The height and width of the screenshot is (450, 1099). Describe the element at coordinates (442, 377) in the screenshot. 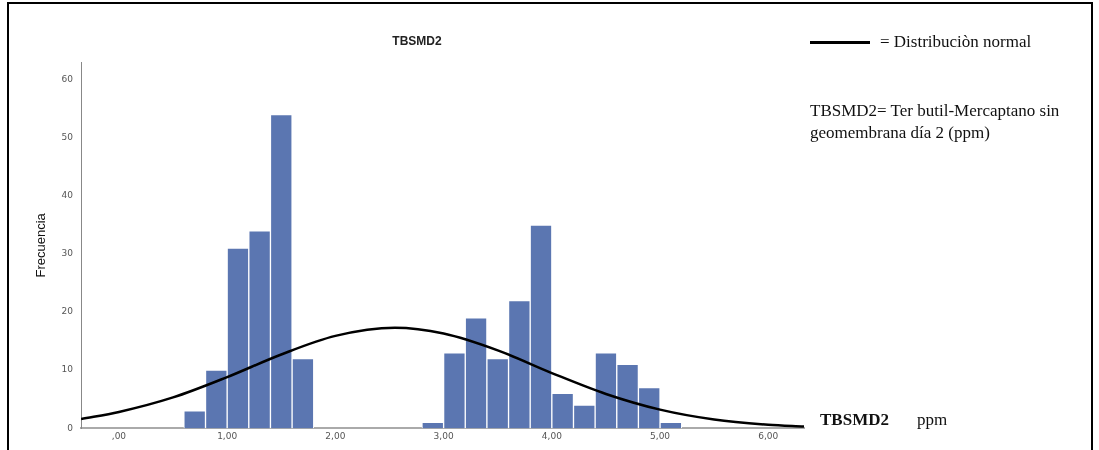

I see `line-series` at that location.